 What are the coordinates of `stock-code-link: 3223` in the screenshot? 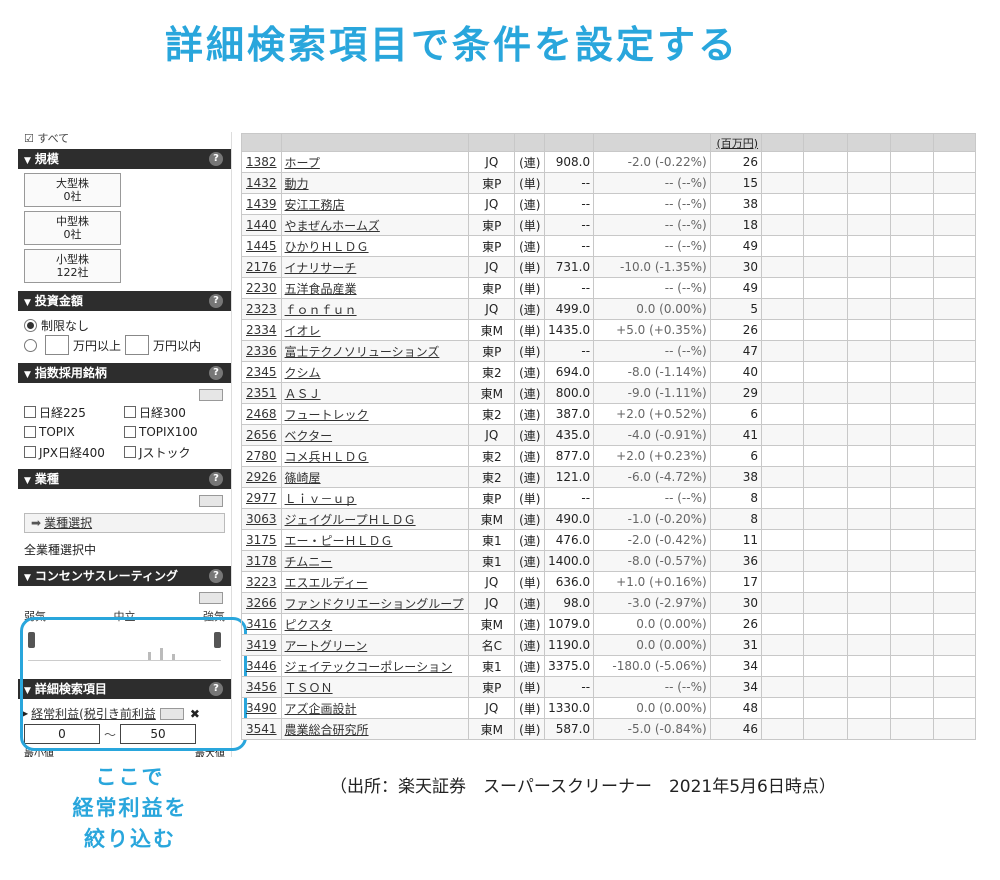 It's located at (261, 582).